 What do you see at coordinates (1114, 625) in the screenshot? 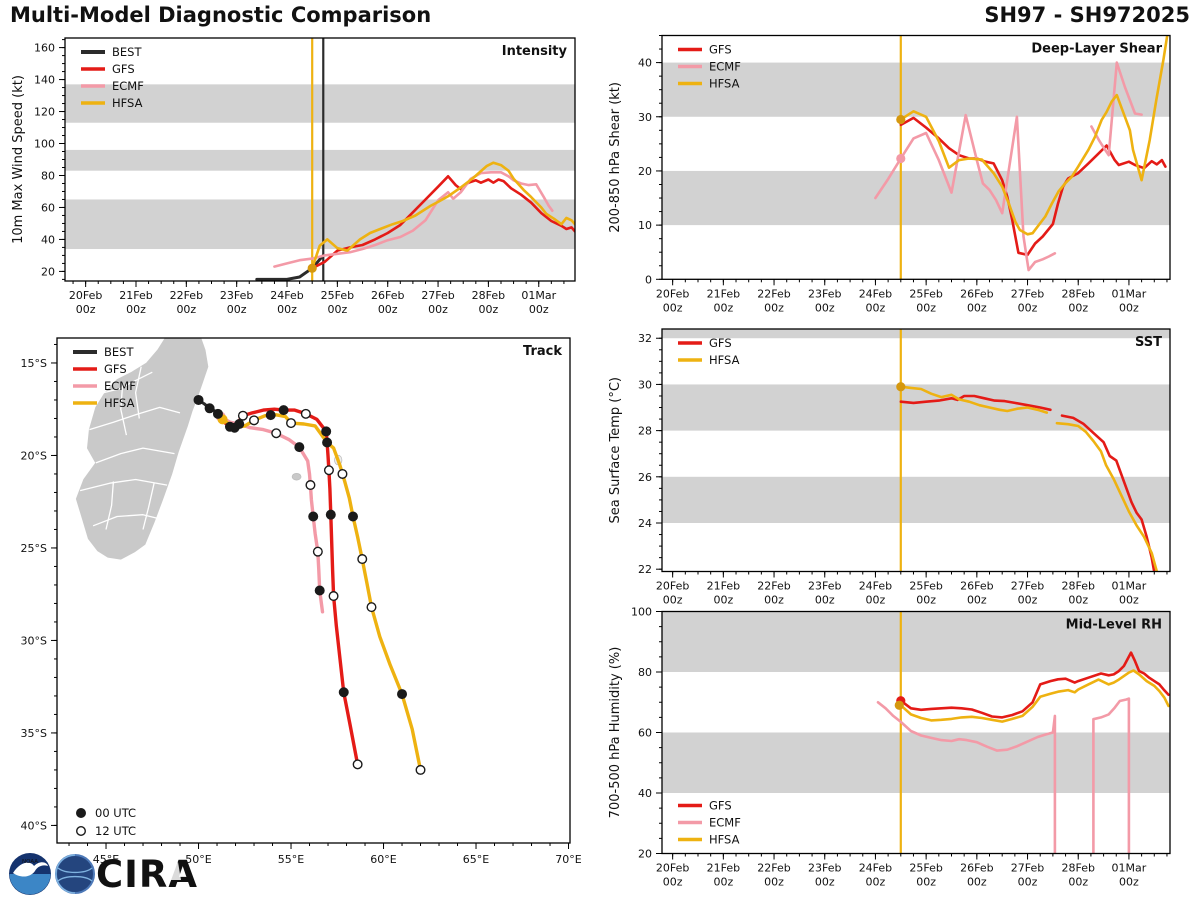
I see `rh-panel-title: Mid-Level RH` at bounding box center [1114, 625].